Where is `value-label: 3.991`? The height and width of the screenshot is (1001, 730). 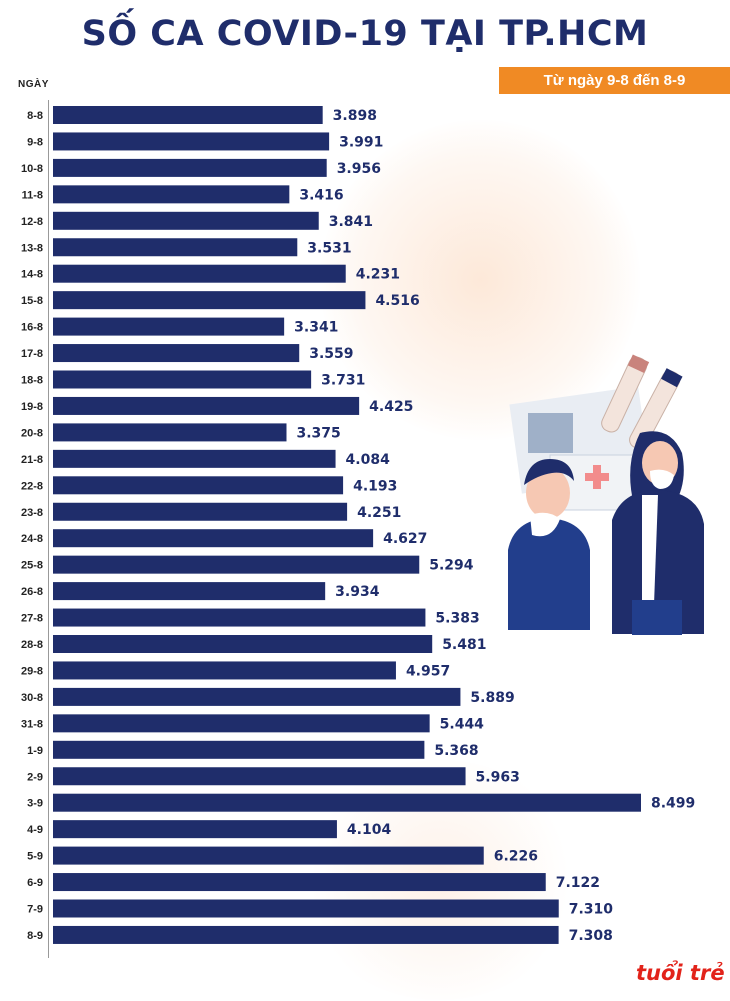
value-label: 3.991 is located at coordinates (361, 142).